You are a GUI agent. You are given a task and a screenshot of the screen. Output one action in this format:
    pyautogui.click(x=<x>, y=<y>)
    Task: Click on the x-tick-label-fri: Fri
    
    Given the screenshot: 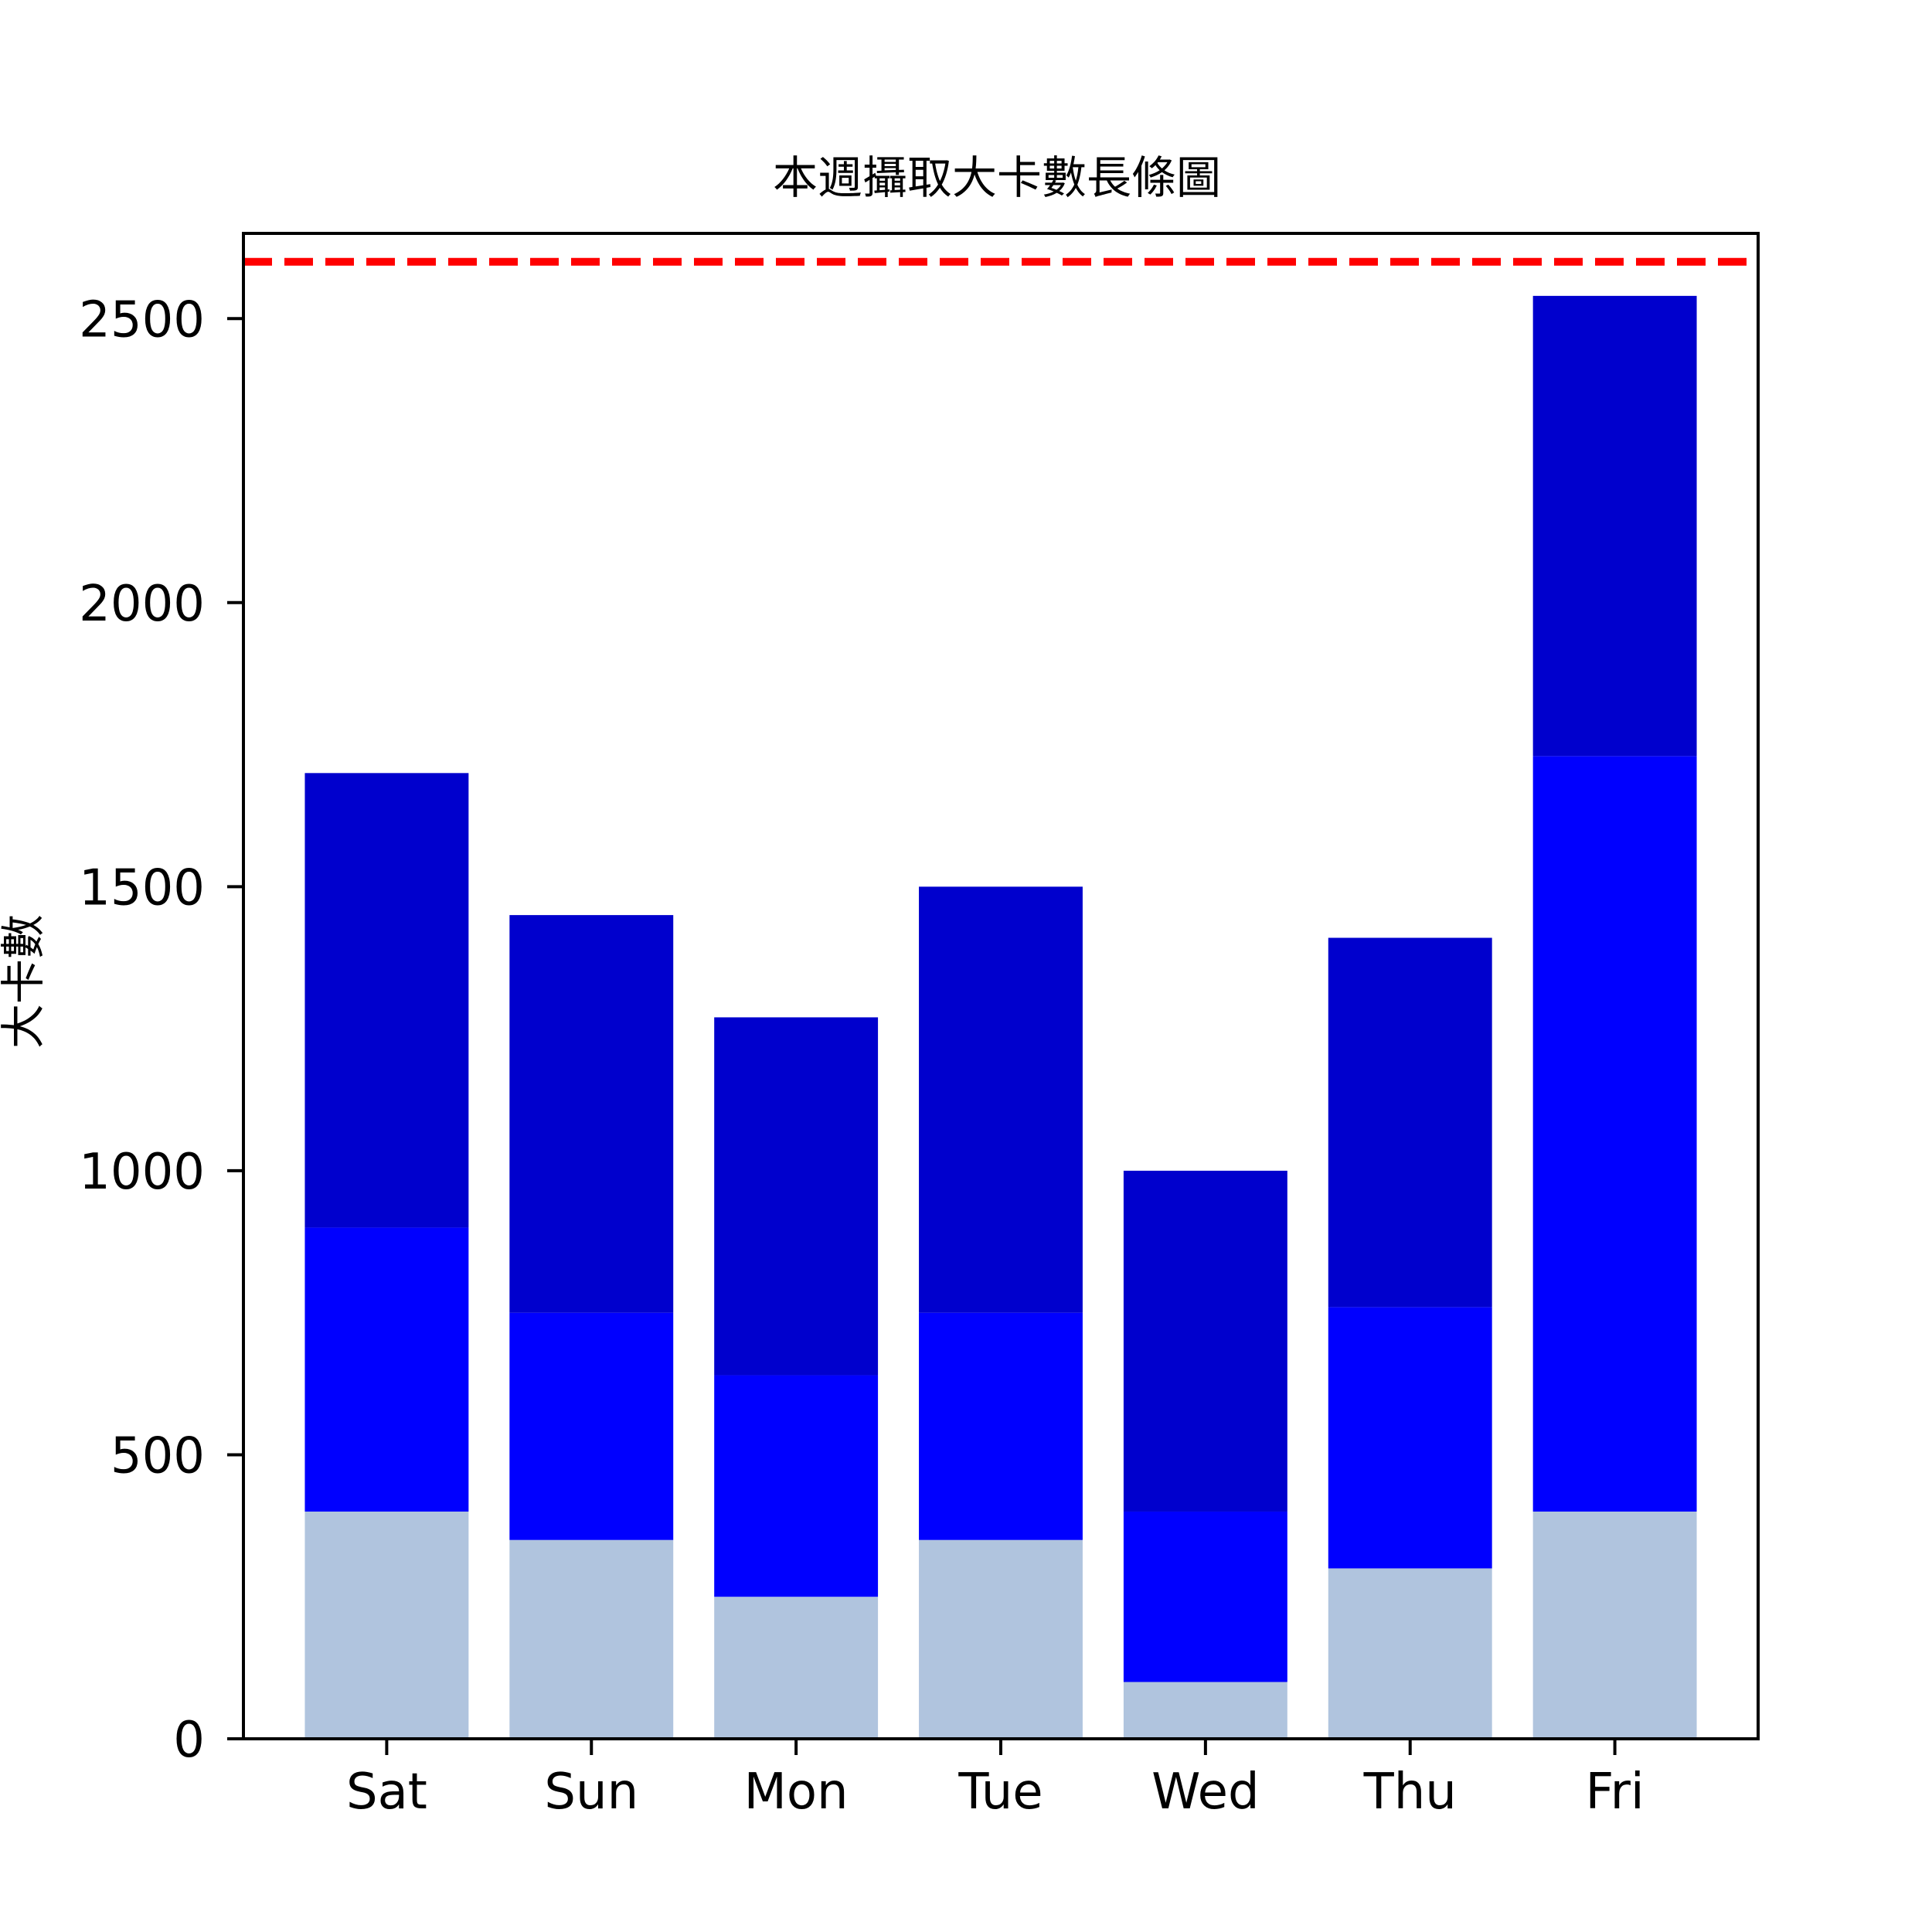 What is the action you would take?
    pyautogui.click(x=1614, y=1793)
    